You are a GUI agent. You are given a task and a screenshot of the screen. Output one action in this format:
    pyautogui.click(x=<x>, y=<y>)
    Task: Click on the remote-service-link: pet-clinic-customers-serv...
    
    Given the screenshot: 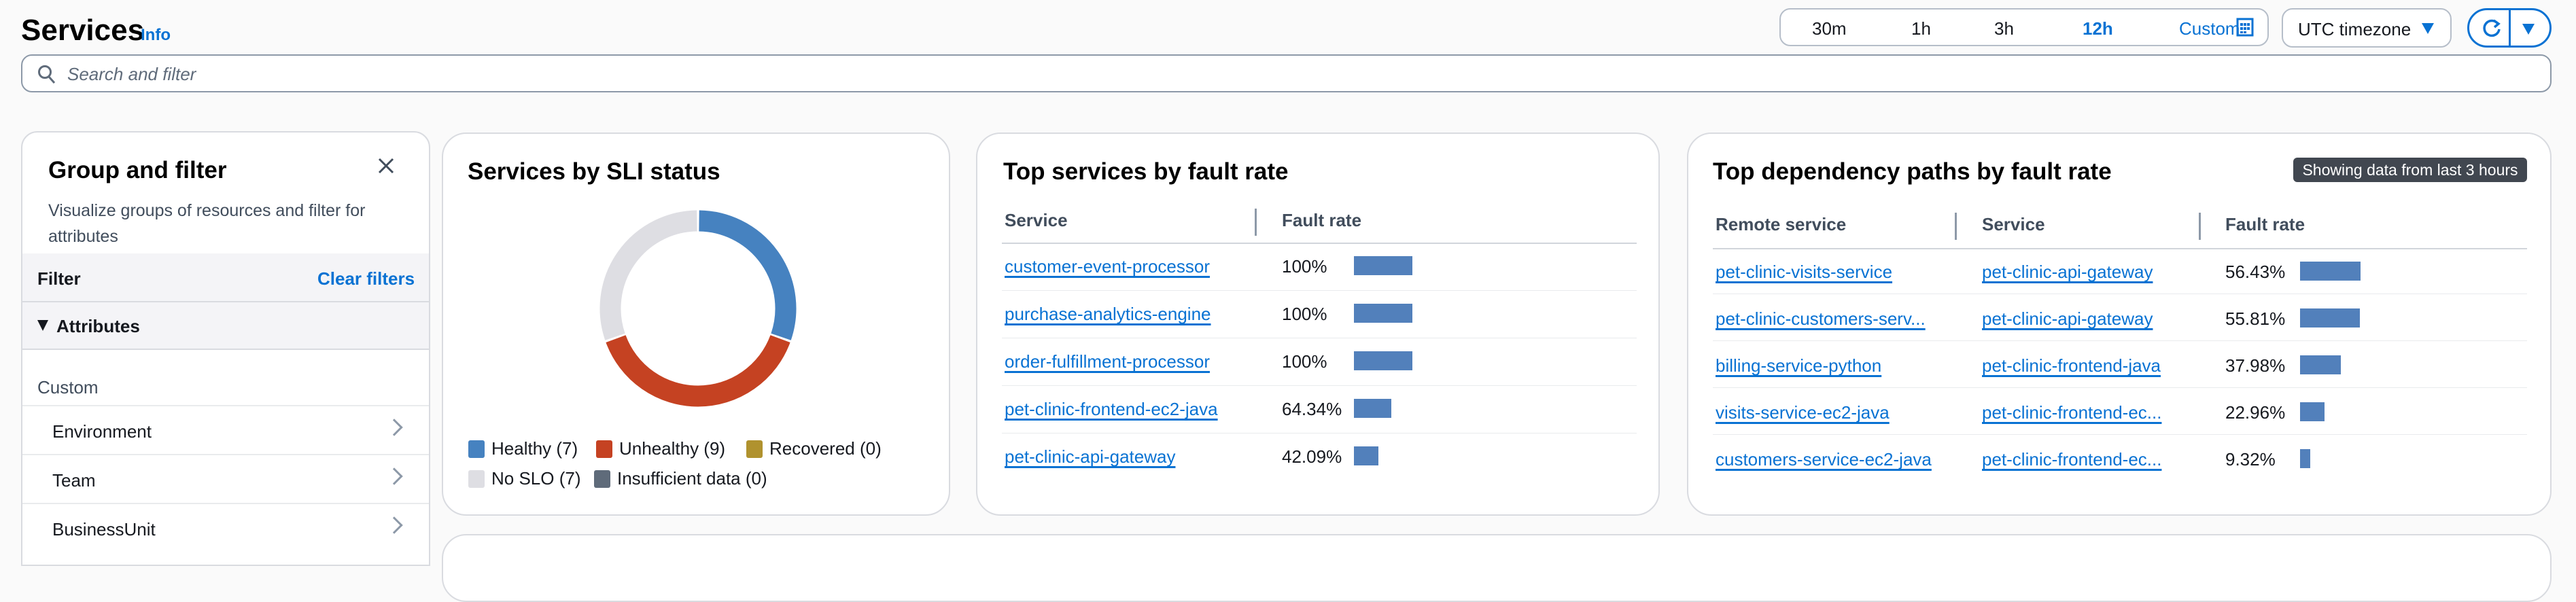 What is the action you would take?
    pyautogui.click(x=1821, y=318)
    